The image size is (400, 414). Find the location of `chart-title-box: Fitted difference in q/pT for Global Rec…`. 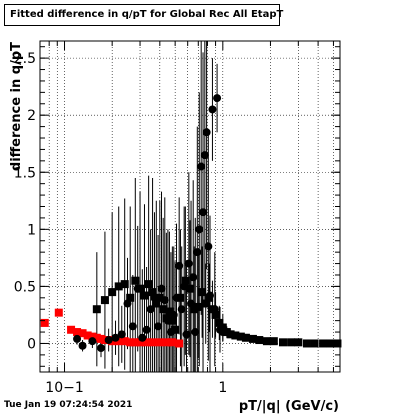

chart-title-box: Fitted difference in q/pT for Global Rec… is located at coordinates (144, 15).